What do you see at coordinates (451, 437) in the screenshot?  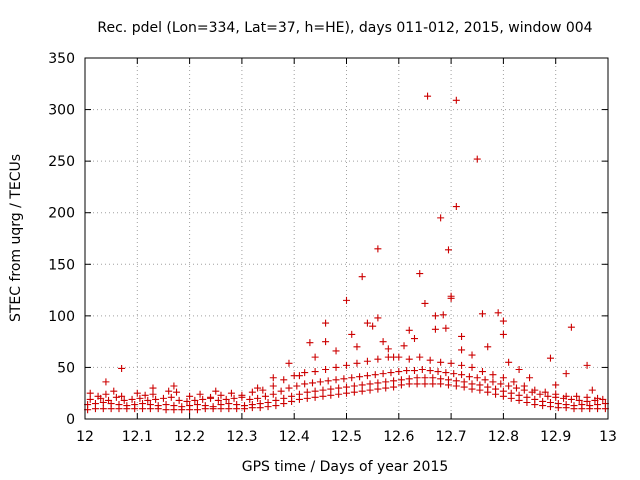 I see `x-tick-label: 12.7` at bounding box center [451, 437].